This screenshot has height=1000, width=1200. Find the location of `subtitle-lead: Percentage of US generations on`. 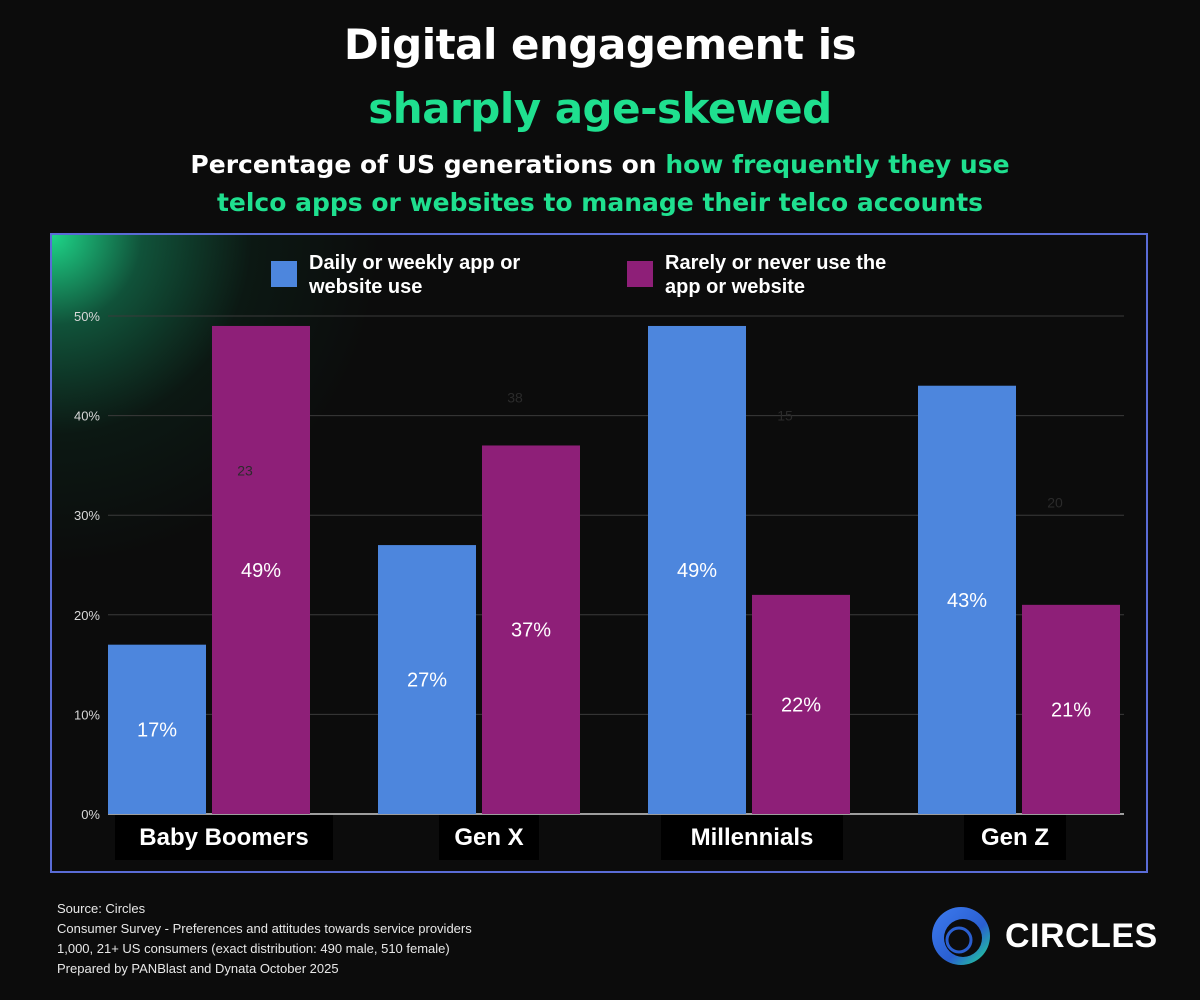

subtitle-lead: Percentage of US generations on is located at coordinates (428, 164).